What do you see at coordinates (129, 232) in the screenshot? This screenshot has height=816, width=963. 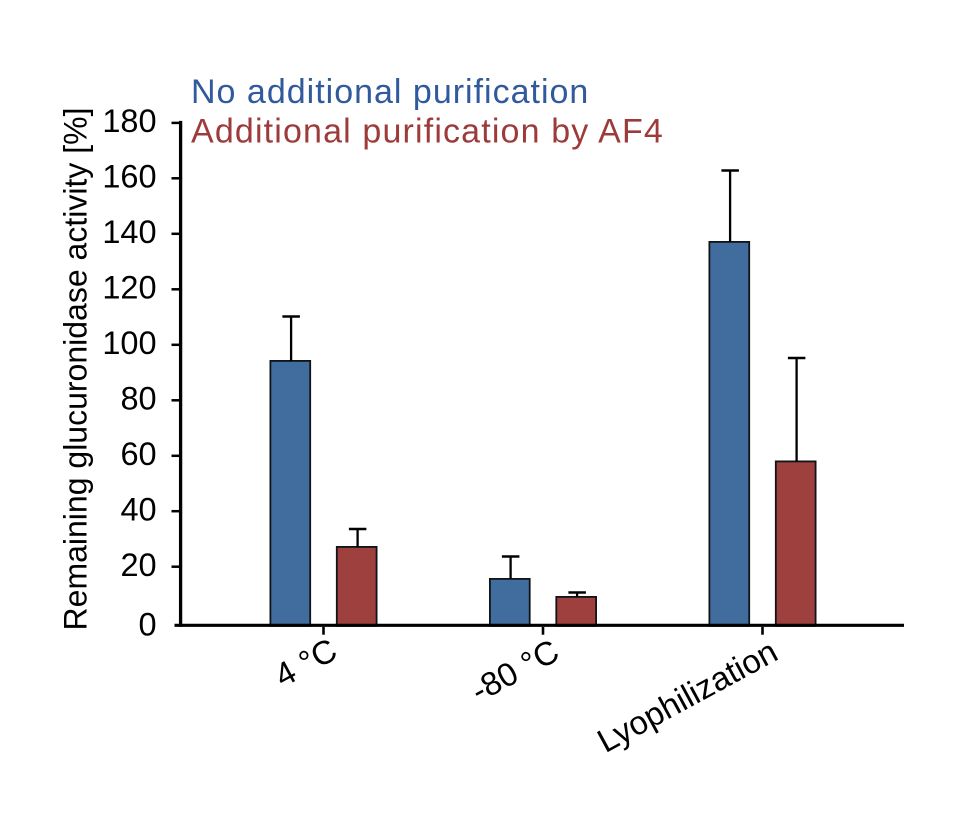 I see `svg-text: 140` at bounding box center [129, 232].